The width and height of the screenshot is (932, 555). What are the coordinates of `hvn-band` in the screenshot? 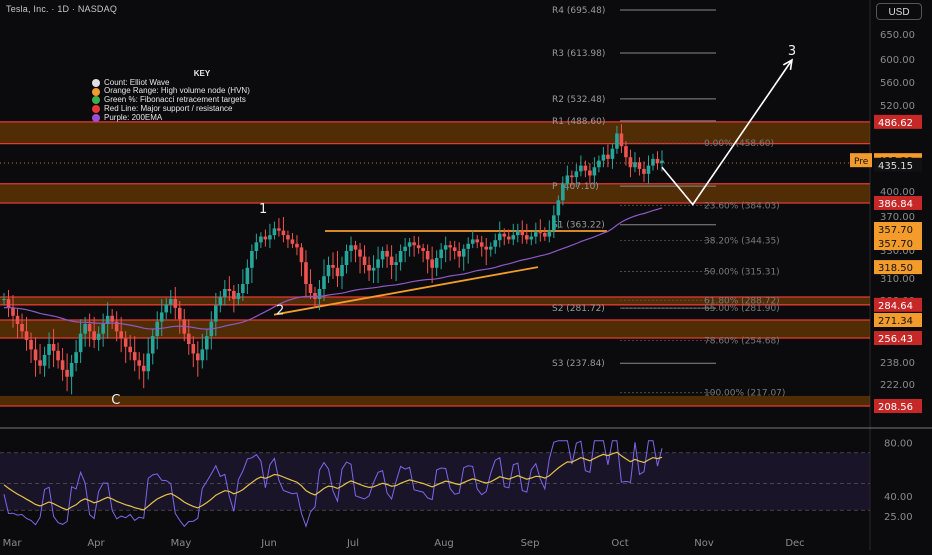 It's located at (435, 400).